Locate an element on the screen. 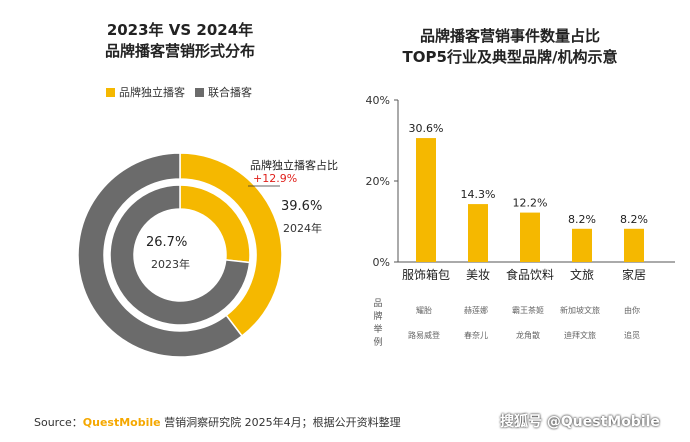 The image size is (690, 442). x-category-label: 家居 is located at coordinates (634, 273).